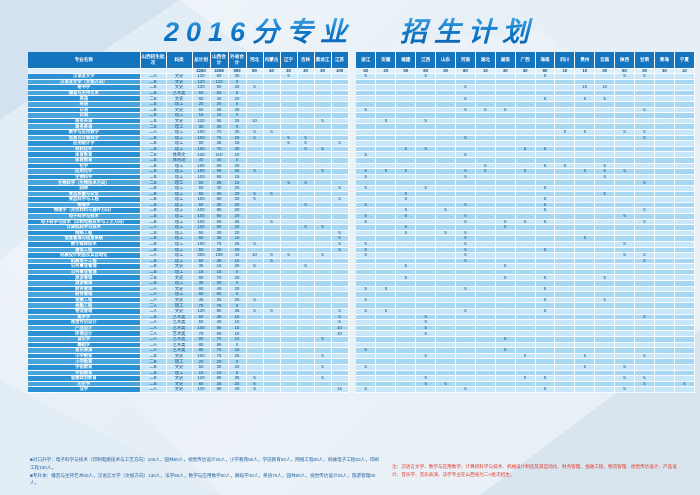  I want to click on table-row: 数学与应用数学 二A 理工 100 70 30 5 5 5 5 5 5, so click(362, 132).